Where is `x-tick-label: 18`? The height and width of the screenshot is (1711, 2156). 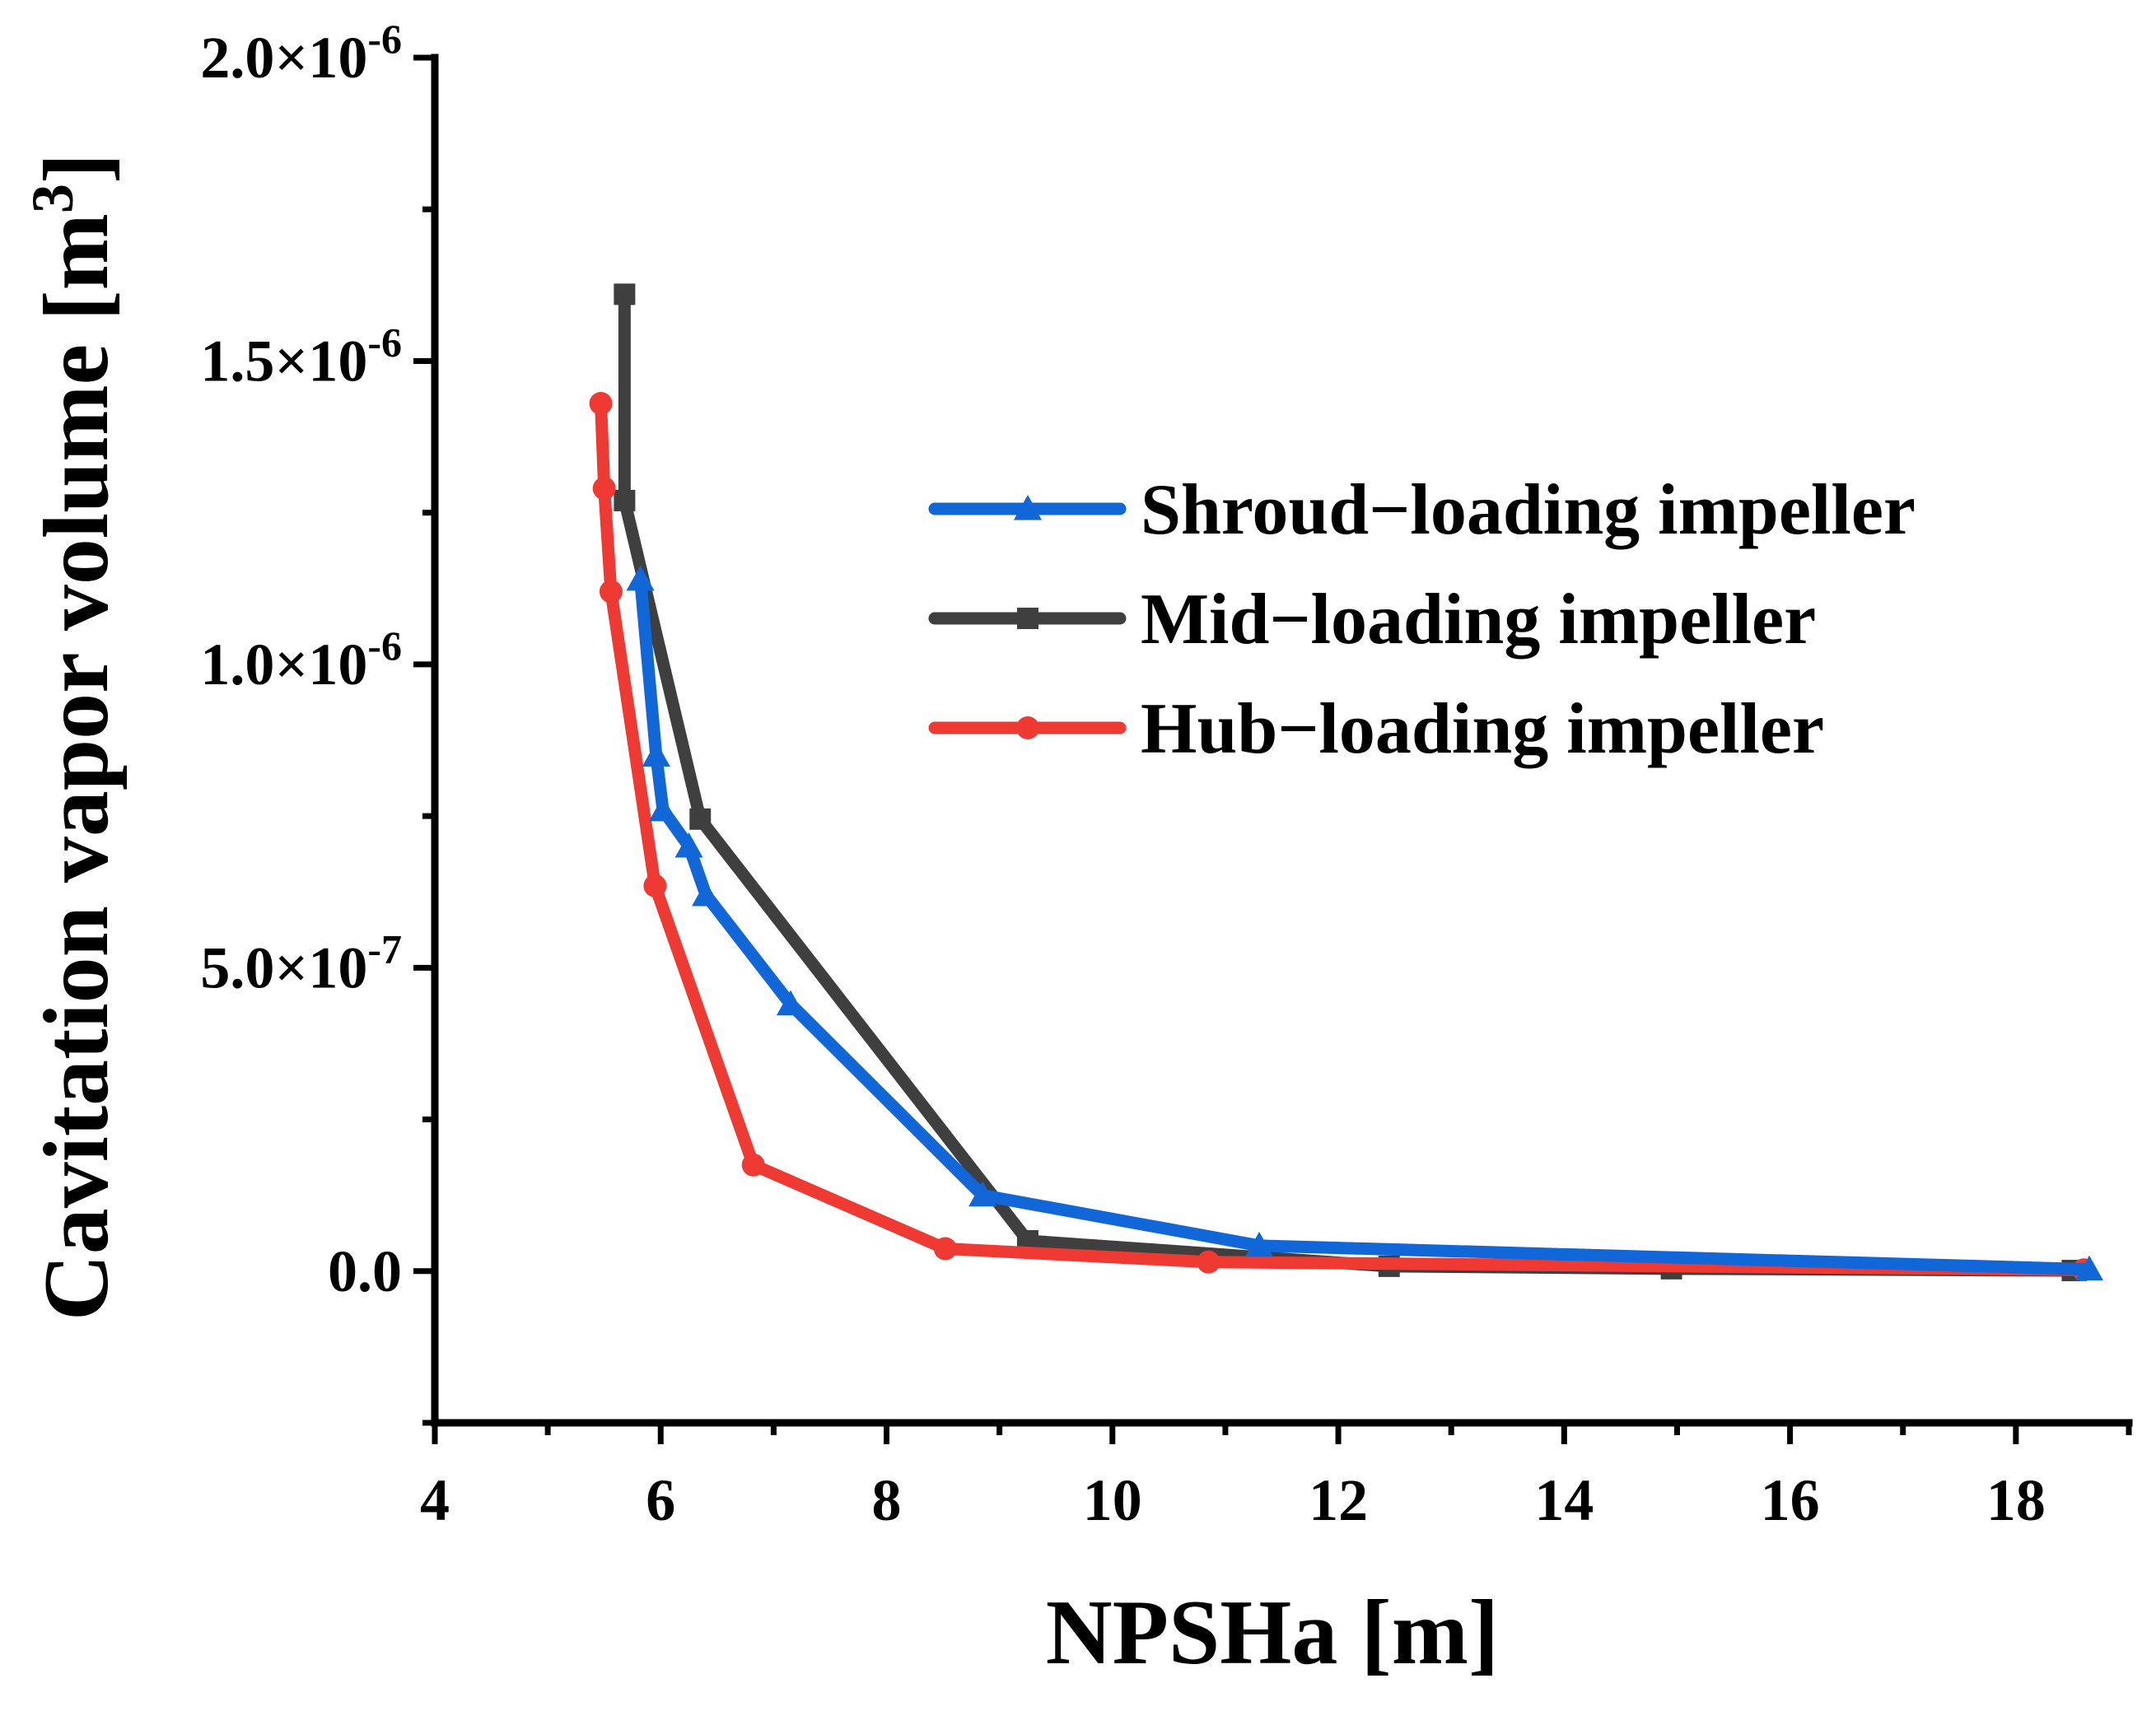
x-tick-label: 18 is located at coordinates (2016, 1500).